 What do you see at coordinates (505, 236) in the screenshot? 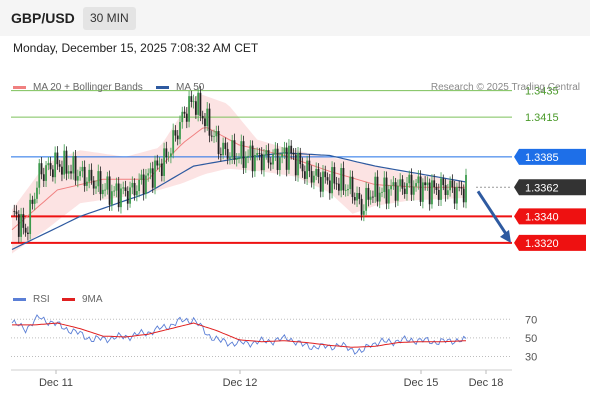
I see `forecast-arrow-head` at bounding box center [505, 236].